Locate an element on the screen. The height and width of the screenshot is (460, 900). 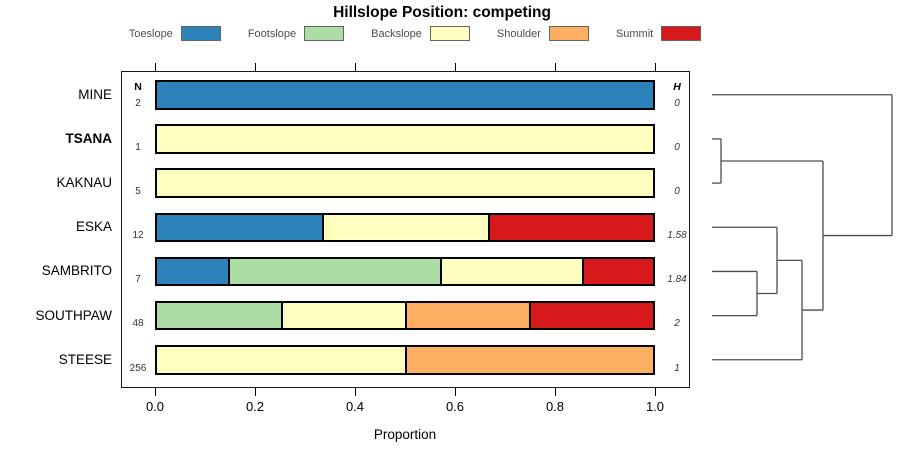
row-label-kaknau: KAKNAU is located at coordinates (84, 183).